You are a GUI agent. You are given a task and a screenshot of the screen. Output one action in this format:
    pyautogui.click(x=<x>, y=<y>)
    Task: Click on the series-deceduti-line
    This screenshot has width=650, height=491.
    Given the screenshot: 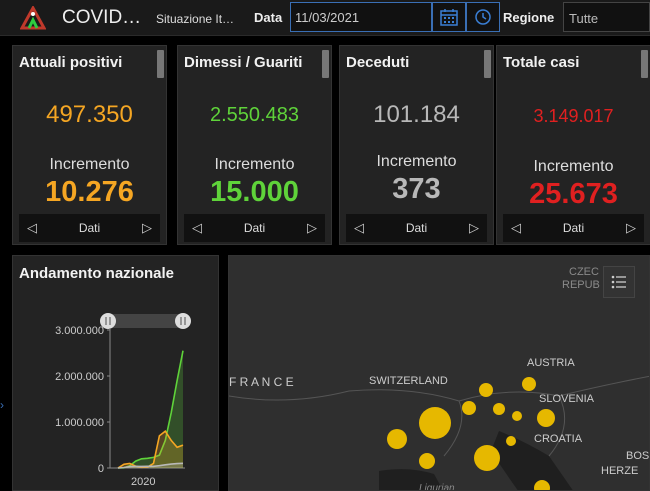 What is the action you would take?
    pyautogui.click(x=150, y=465)
    